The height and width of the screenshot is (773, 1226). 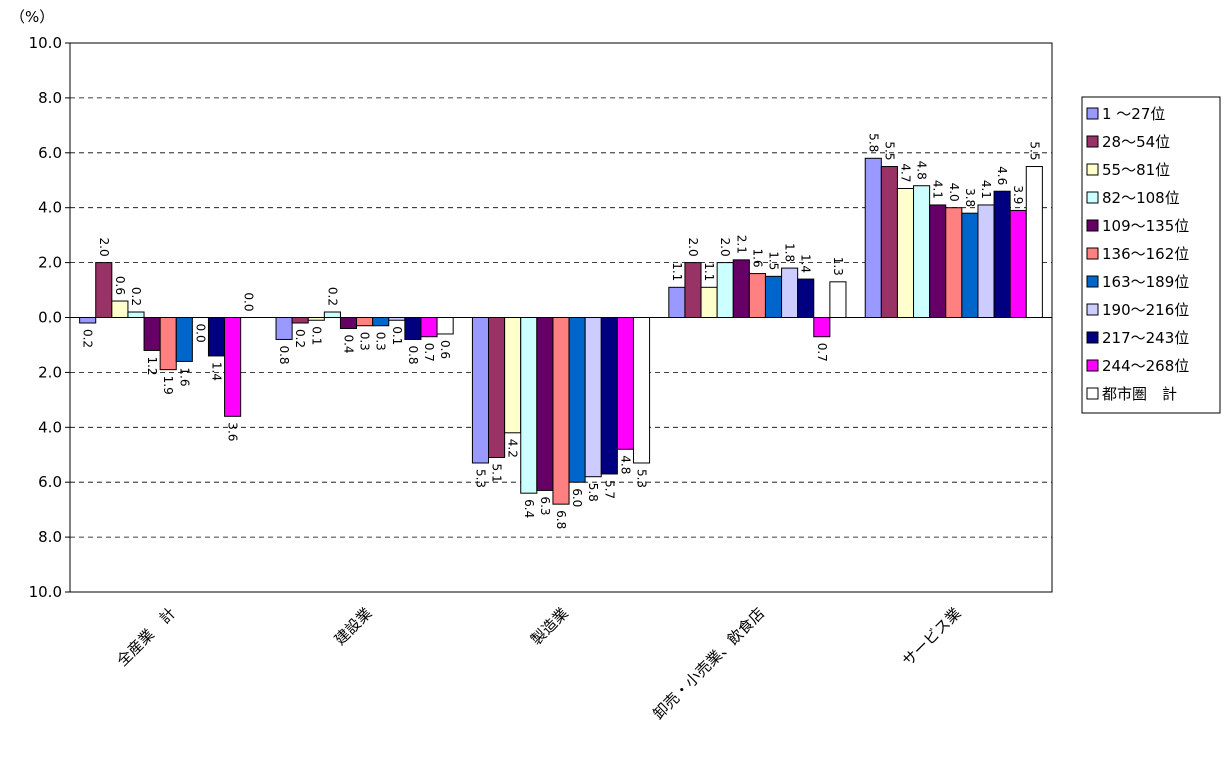 I want to click on legend, so click(x=1151, y=255).